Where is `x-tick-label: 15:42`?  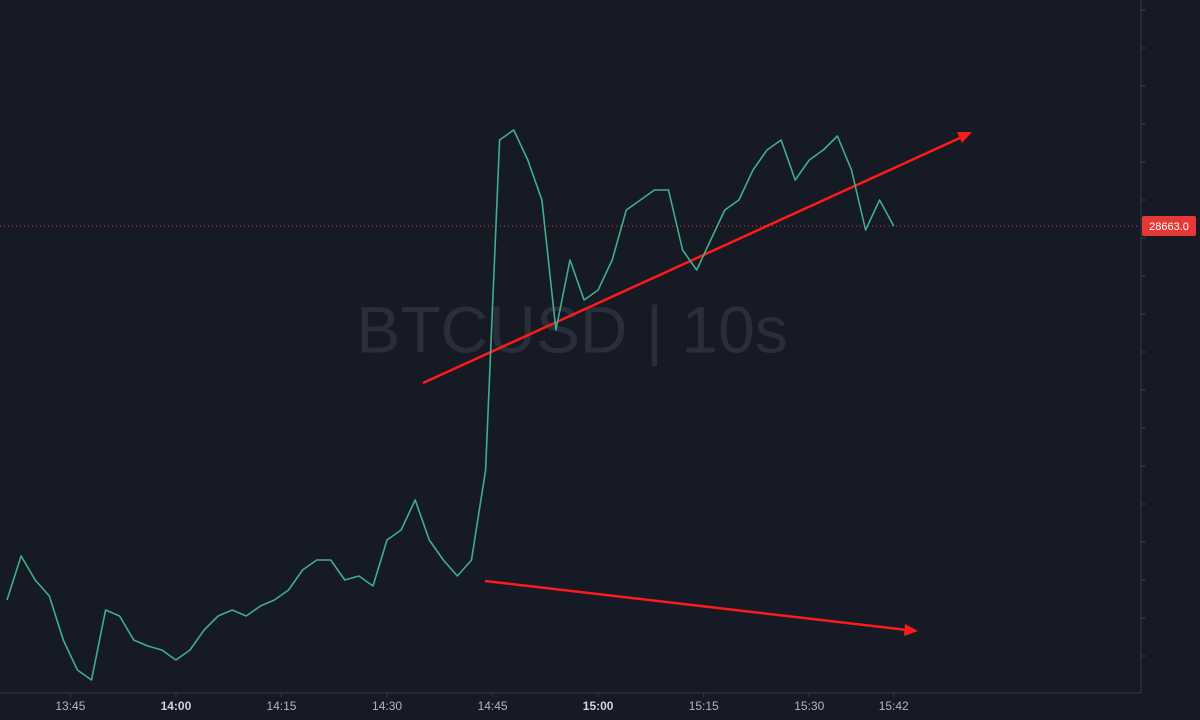
x-tick-label: 15:42 is located at coordinates (894, 706).